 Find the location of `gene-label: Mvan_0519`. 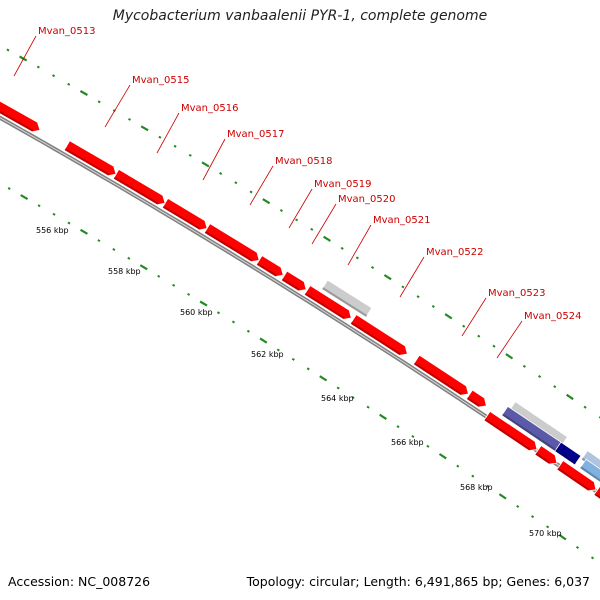

gene-label: Mvan_0519 is located at coordinates (342, 184).